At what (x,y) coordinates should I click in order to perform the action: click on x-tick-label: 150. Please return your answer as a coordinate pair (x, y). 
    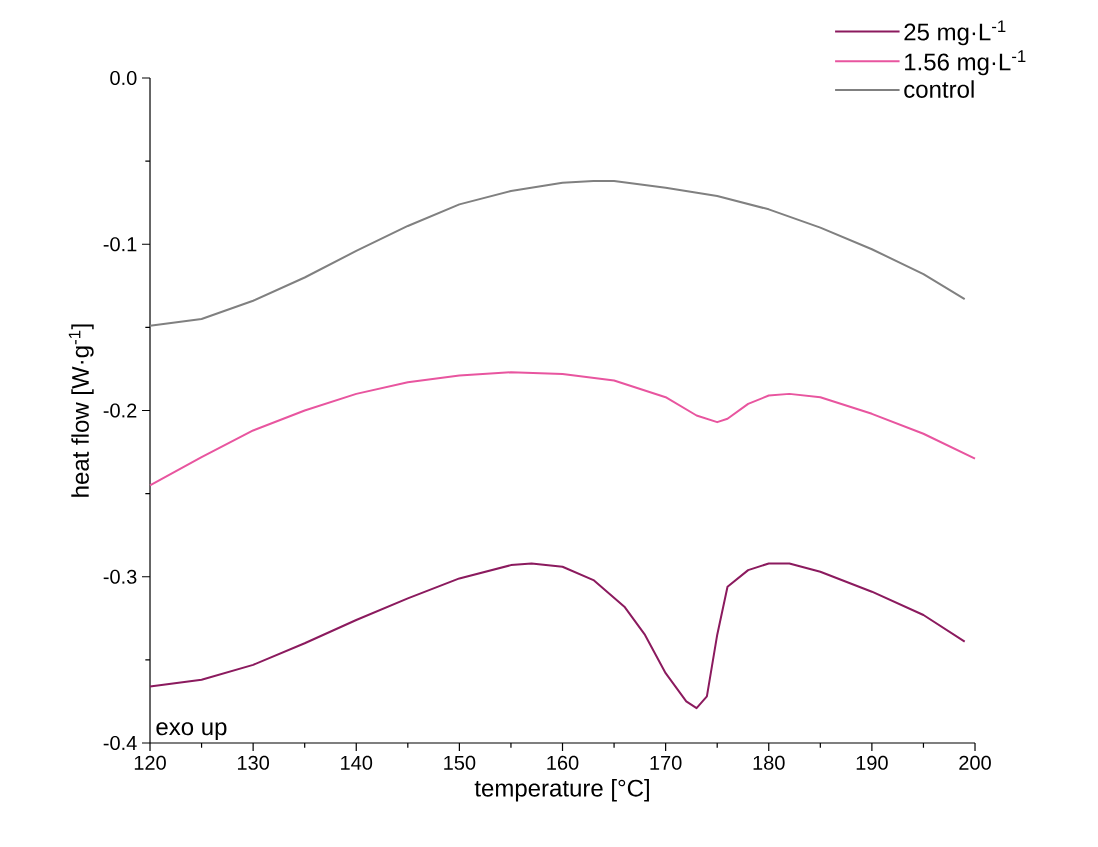
    Looking at the image, I should click on (460, 762).